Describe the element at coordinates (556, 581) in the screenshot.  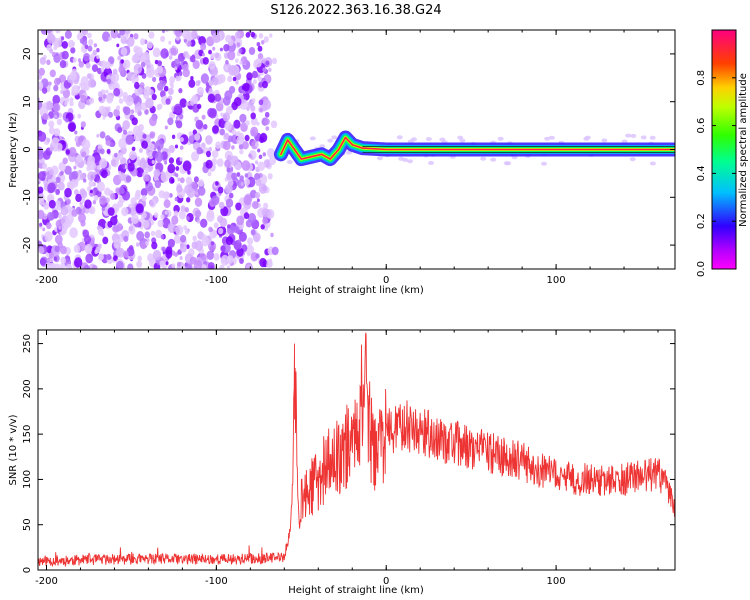
I see `x-tick-label: 100` at that location.